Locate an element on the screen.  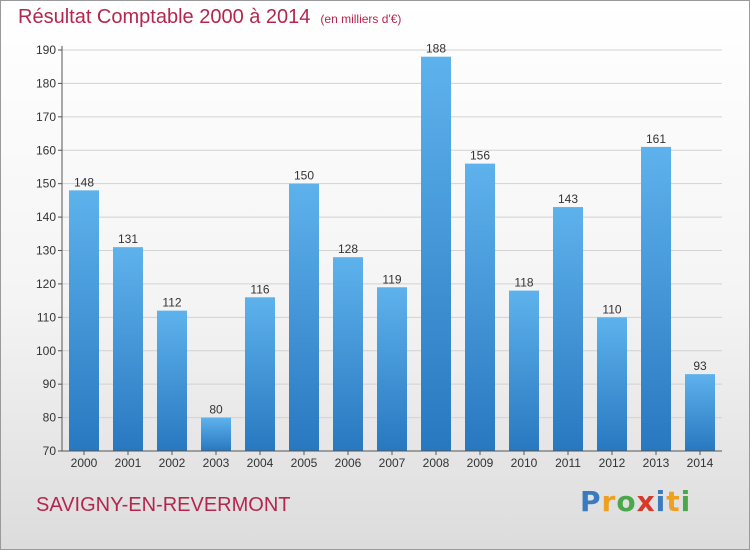
y-tick-label: 130 is located at coordinates (46, 251).